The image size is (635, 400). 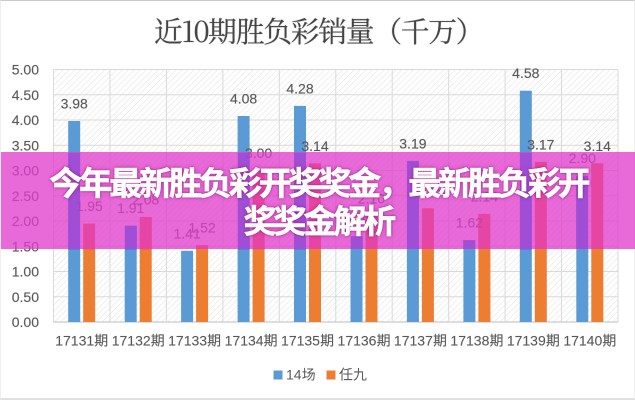 What do you see at coordinates (25, 120) in the screenshot?
I see `svg-text: 4.00` at bounding box center [25, 120].